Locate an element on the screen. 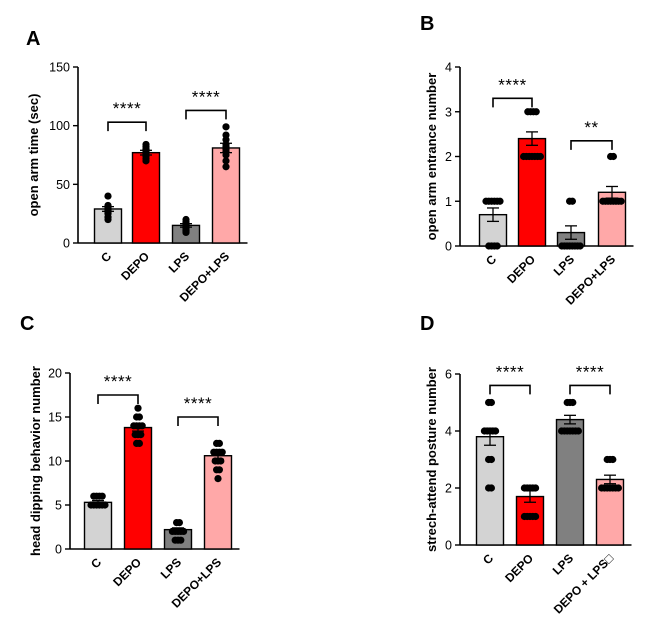  y-tick-label: 150 is located at coordinates (59, 68).